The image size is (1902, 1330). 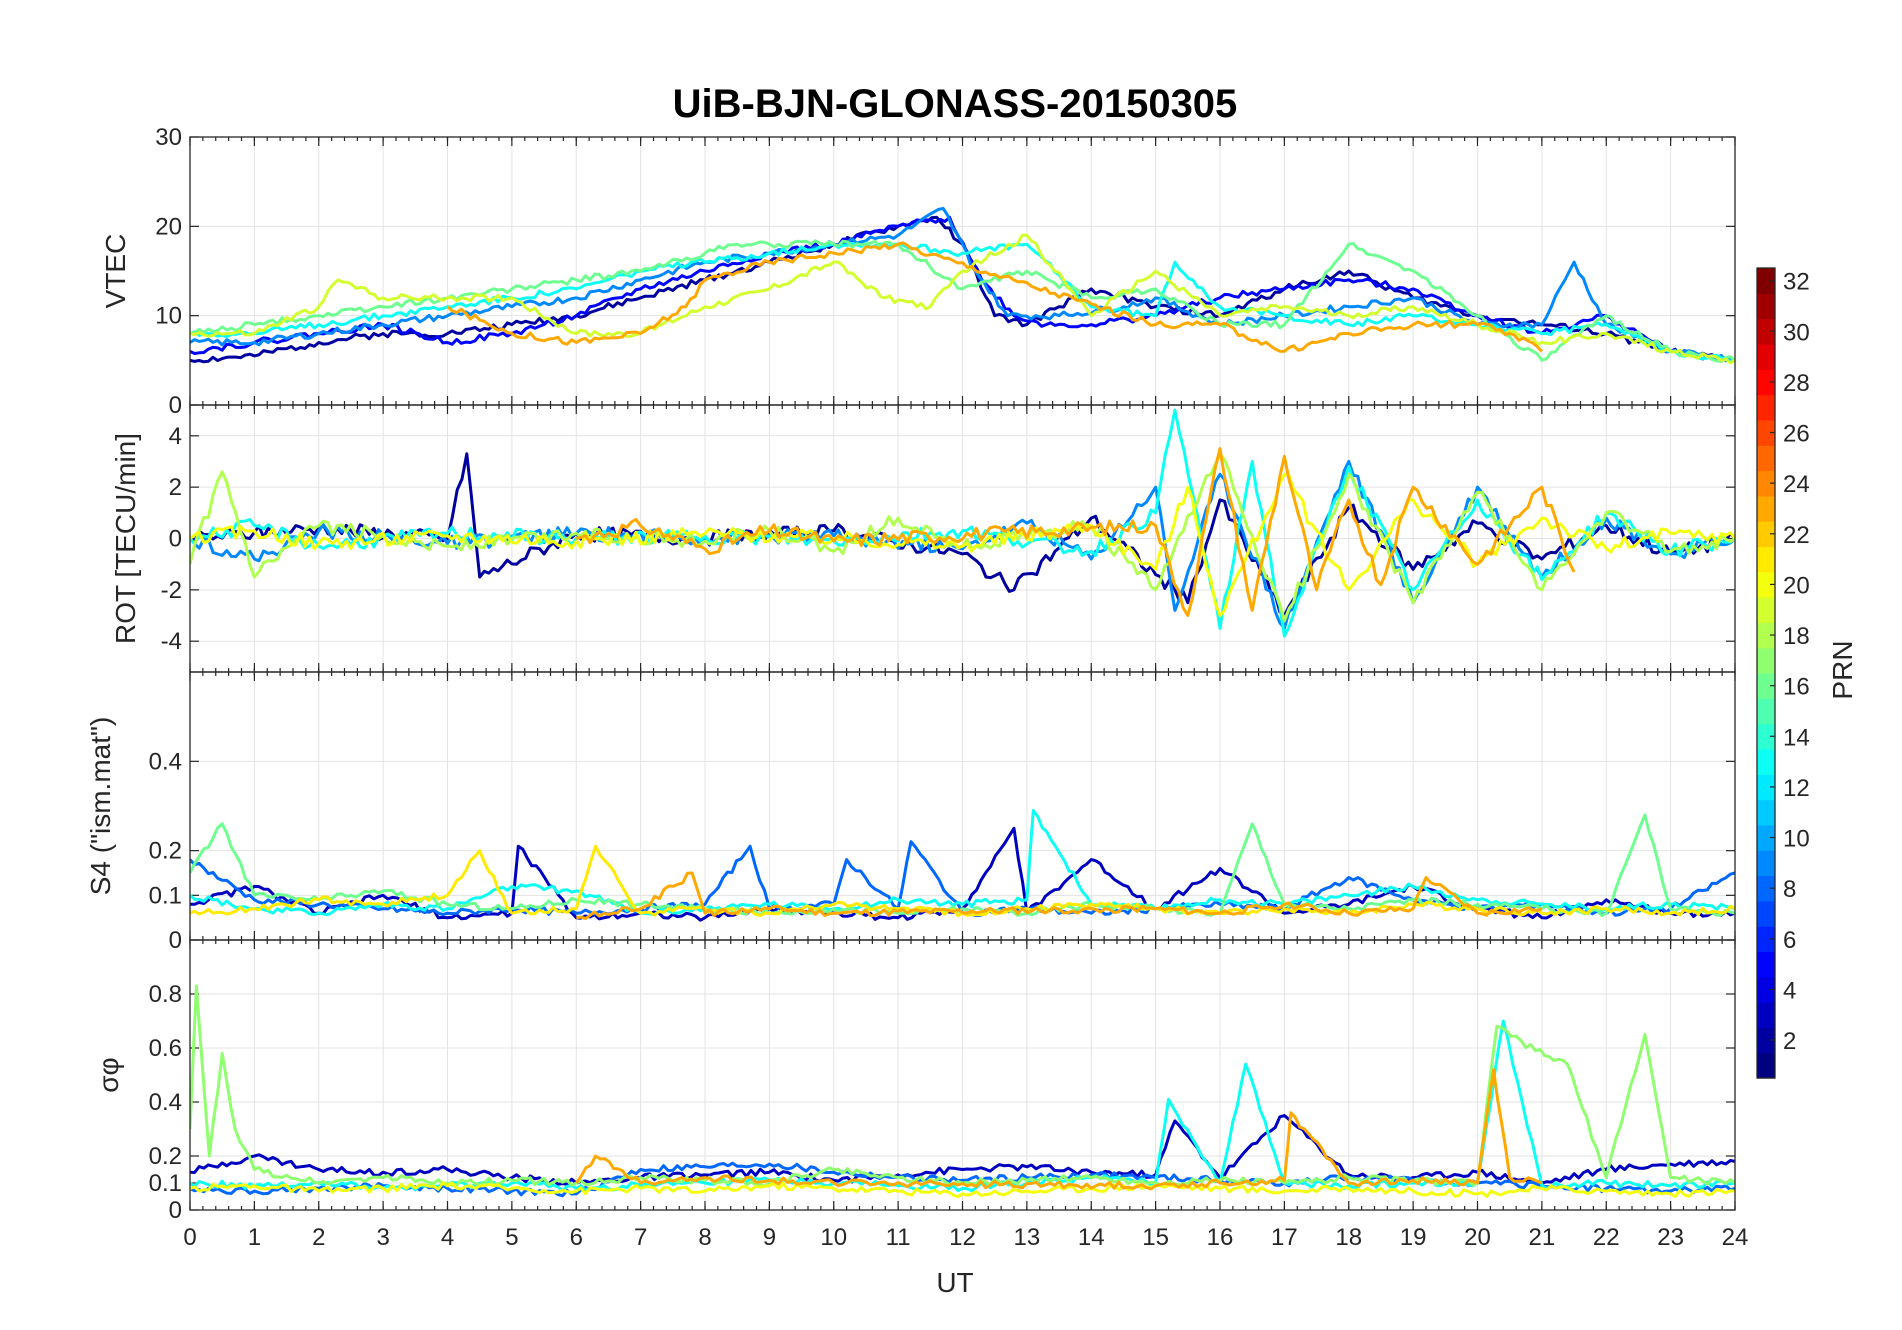 I want to click on colorbar-tick-label: 6, so click(x=1789, y=940).